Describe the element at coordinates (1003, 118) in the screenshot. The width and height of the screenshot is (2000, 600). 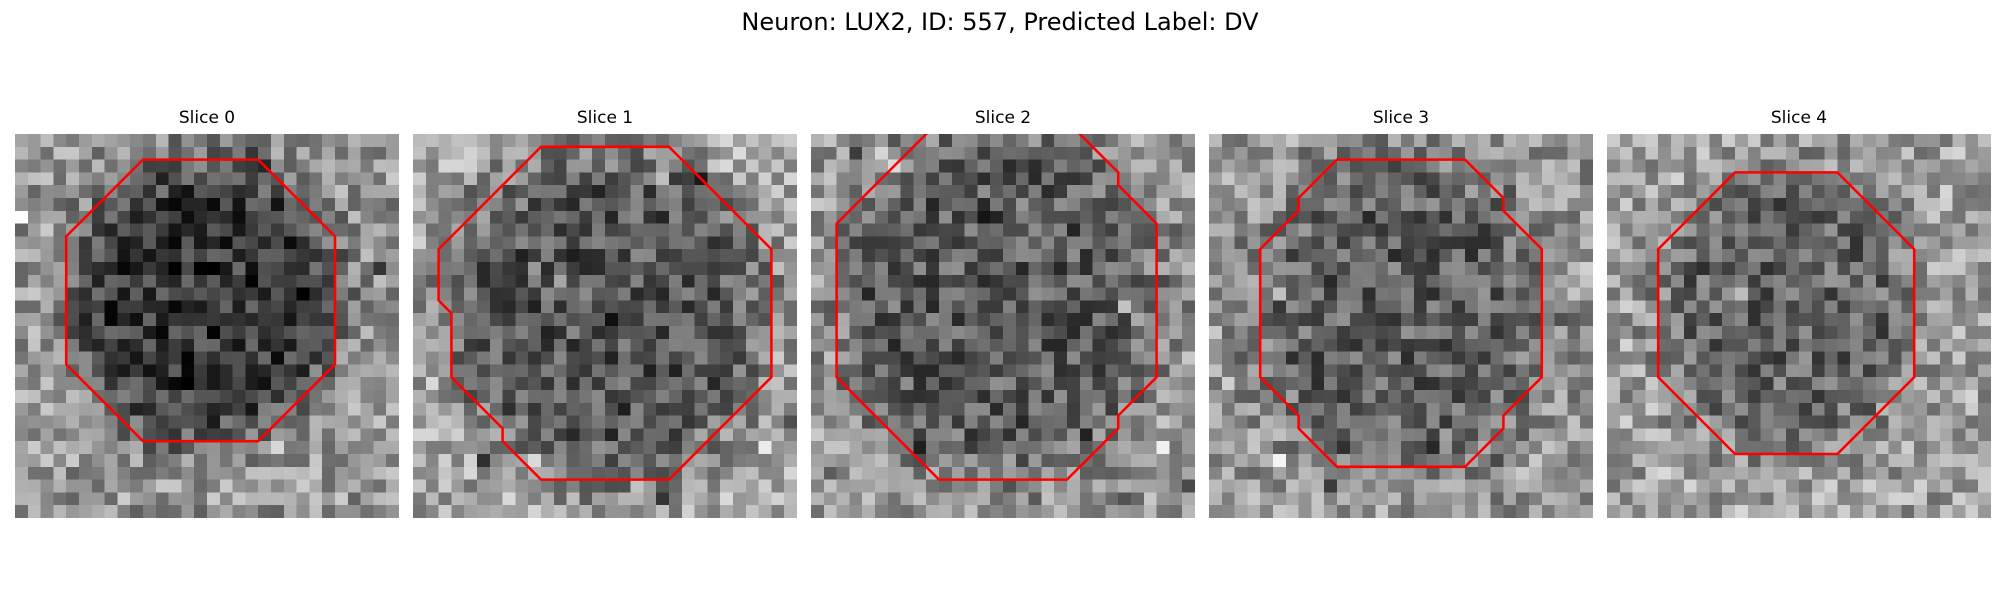
I see `slice-title-2: Slice 2` at that location.